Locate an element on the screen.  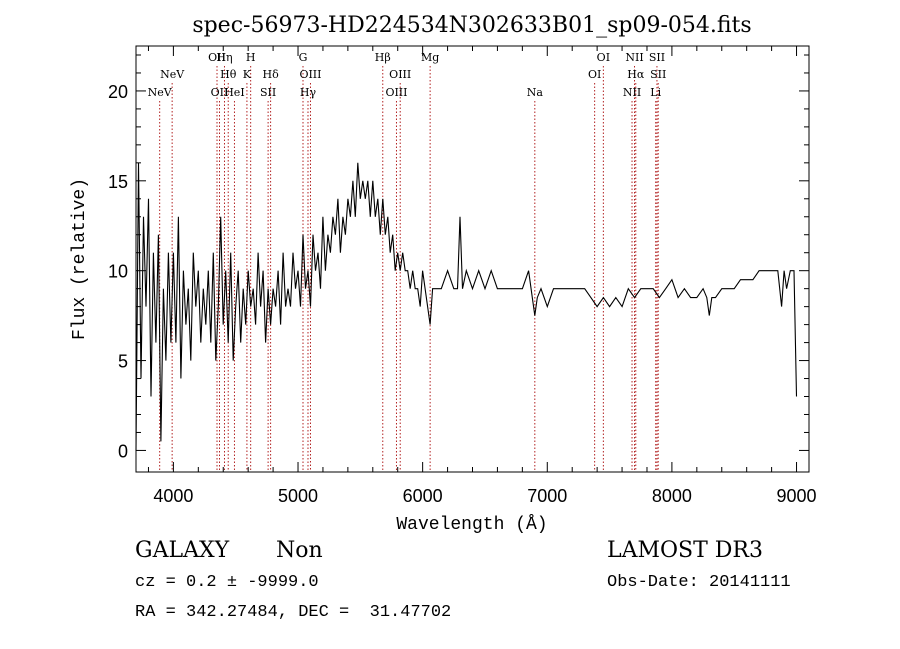
survey-name: LAMOST DR3 is located at coordinates (685, 550).